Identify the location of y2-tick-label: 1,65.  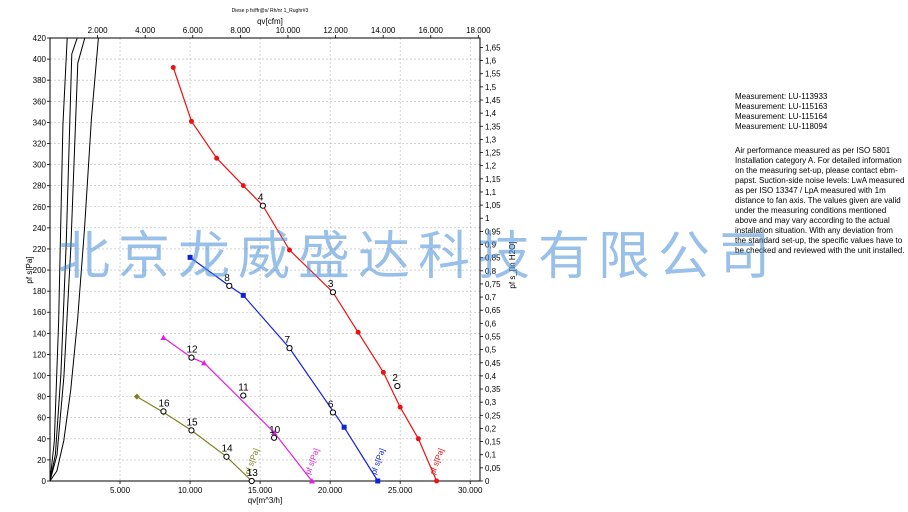
(493, 47).